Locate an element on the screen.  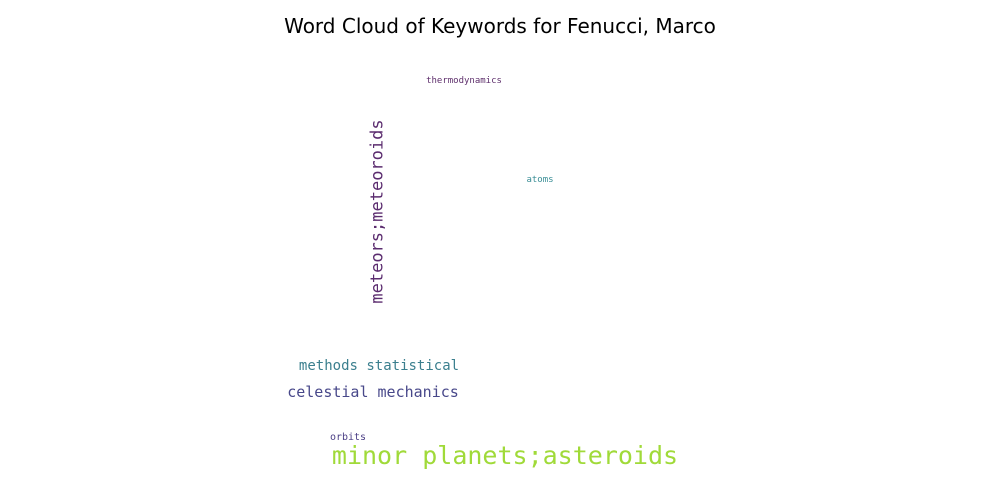
word-2: celestial mechanics is located at coordinates (373, 391).